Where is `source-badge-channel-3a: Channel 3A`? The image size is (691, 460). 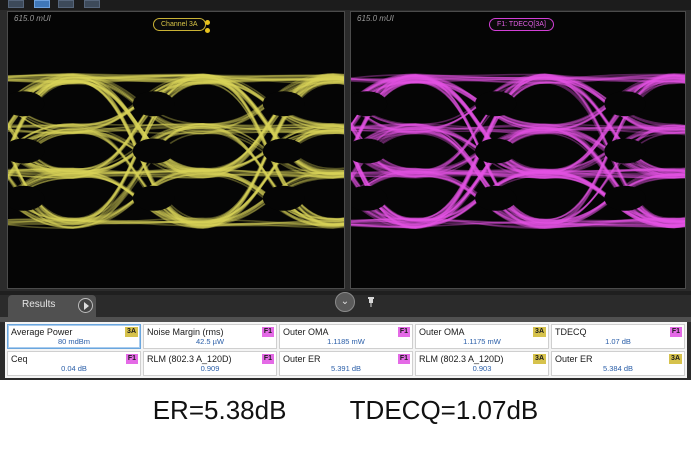 source-badge-channel-3a: Channel 3A is located at coordinates (179, 24).